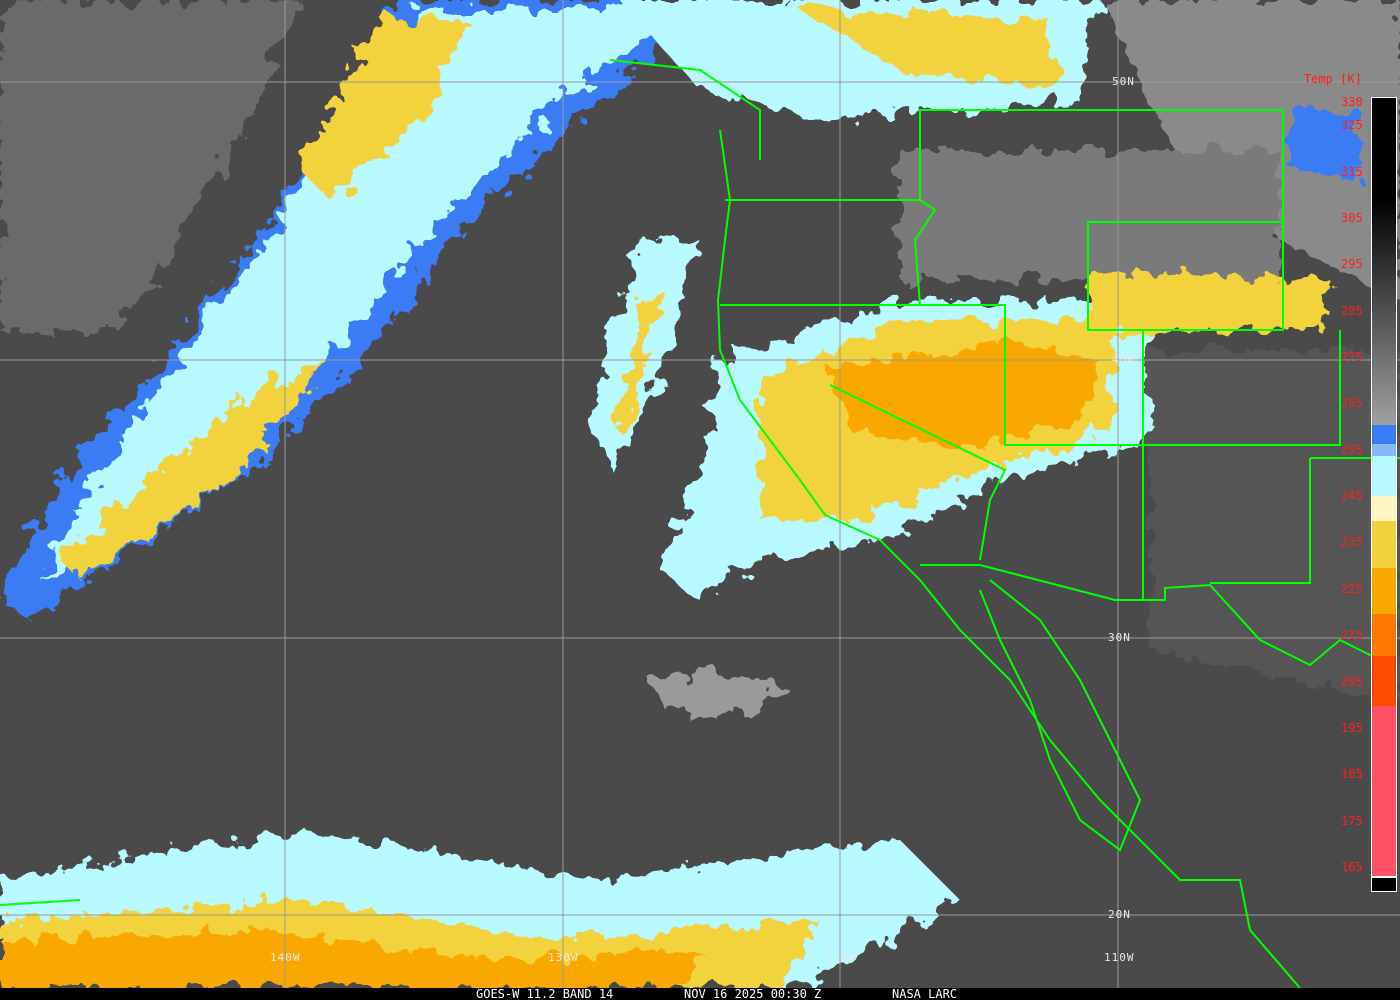 Image resolution: width=1400 pixels, height=1000 pixels. I want to click on colorbar-tick-label: 195, so click(1352, 727).